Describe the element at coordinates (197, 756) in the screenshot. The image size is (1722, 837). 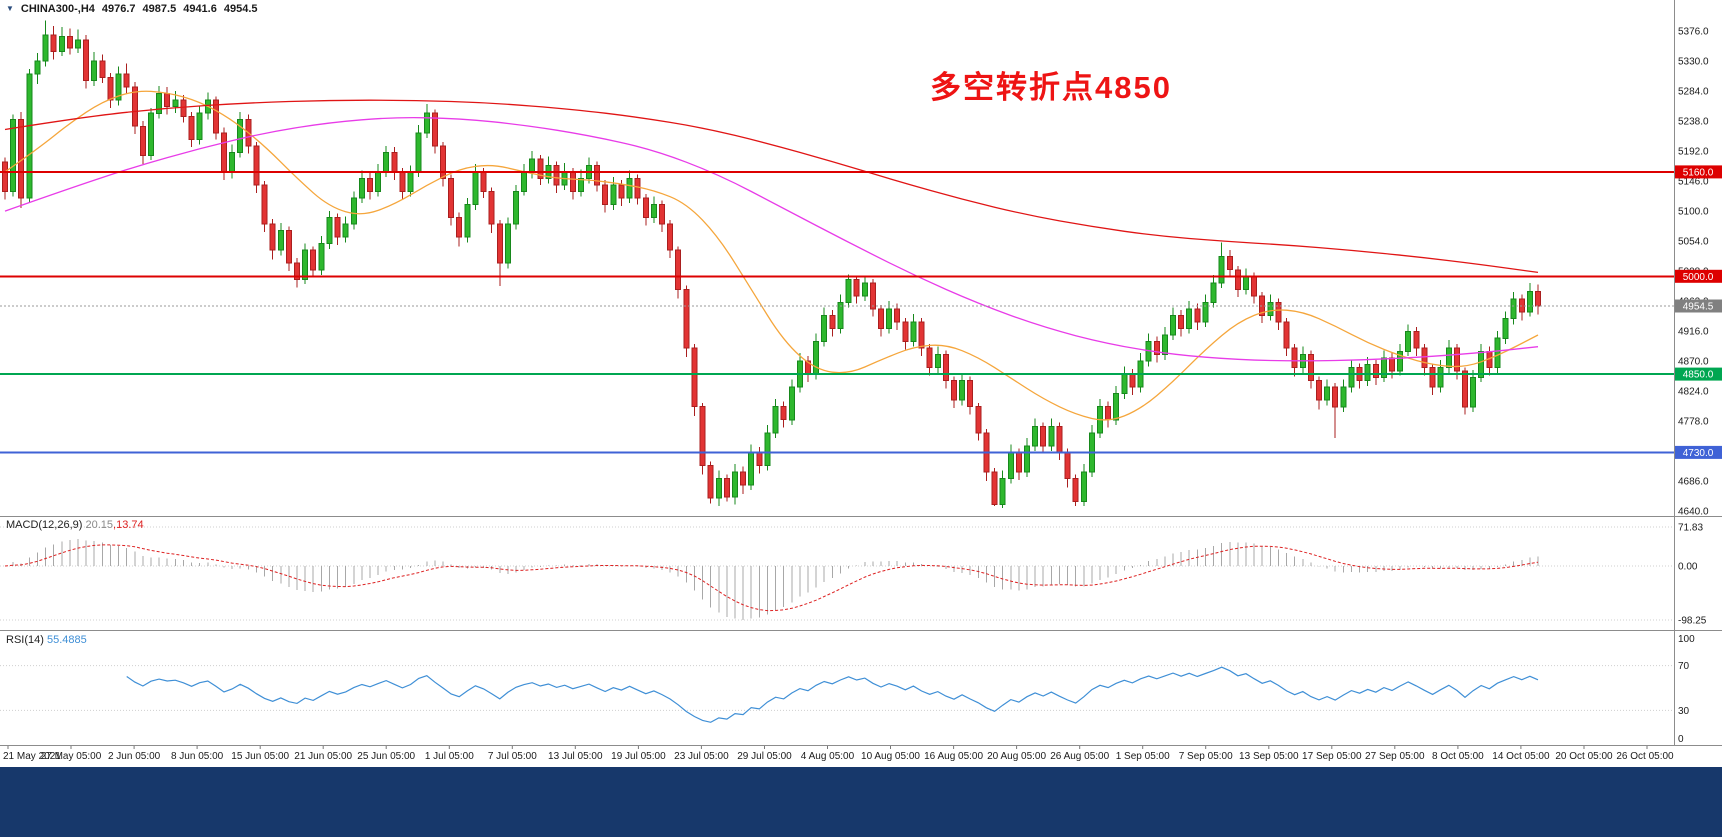
I see `time-label: 8 Jun 05:00` at that location.